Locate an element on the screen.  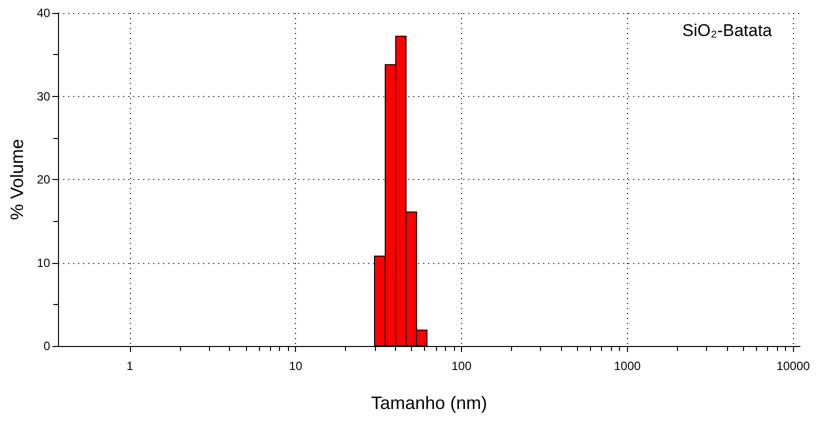
x-tick-label: 10000 is located at coordinates (793, 366).